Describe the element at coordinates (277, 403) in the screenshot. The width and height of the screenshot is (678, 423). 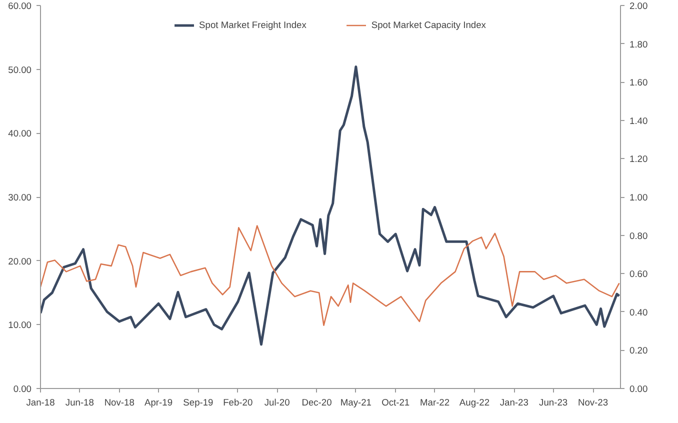
I see `x-tick-label: Jul-20` at that location.